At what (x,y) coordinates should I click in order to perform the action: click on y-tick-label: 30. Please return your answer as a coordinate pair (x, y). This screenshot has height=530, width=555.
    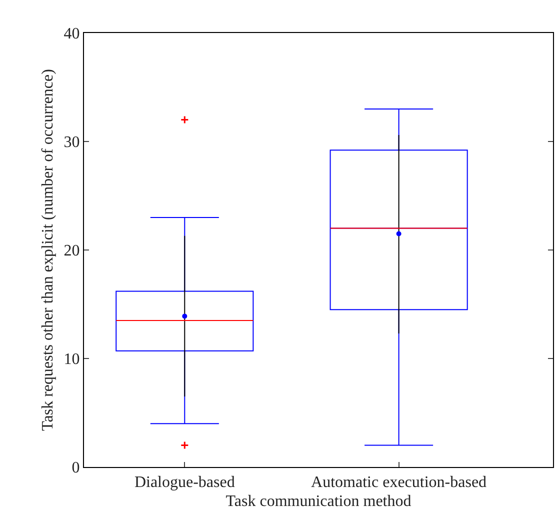
    Looking at the image, I should click on (72, 143).